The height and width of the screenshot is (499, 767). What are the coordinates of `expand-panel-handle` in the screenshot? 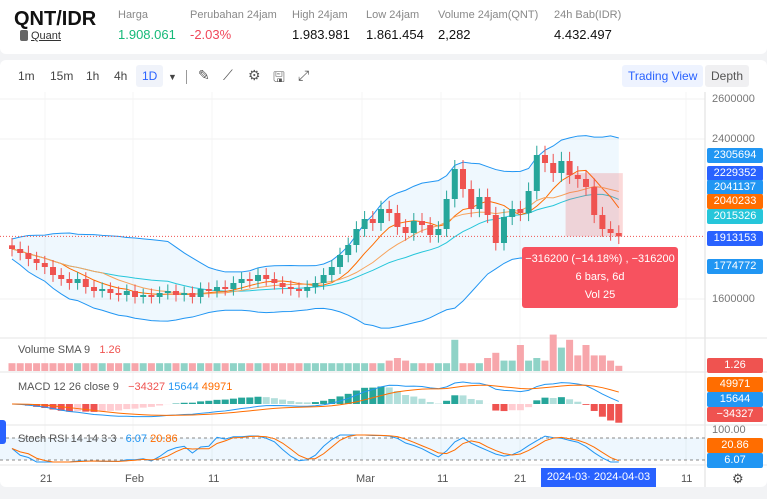 It's located at (3, 432).